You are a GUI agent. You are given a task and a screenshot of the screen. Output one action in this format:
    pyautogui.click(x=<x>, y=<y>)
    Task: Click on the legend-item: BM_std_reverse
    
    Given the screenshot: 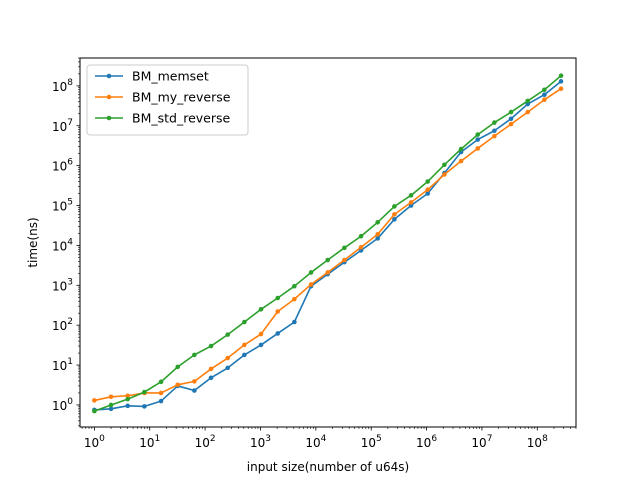 What is the action you would take?
    pyautogui.click(x=163, y=118)
    